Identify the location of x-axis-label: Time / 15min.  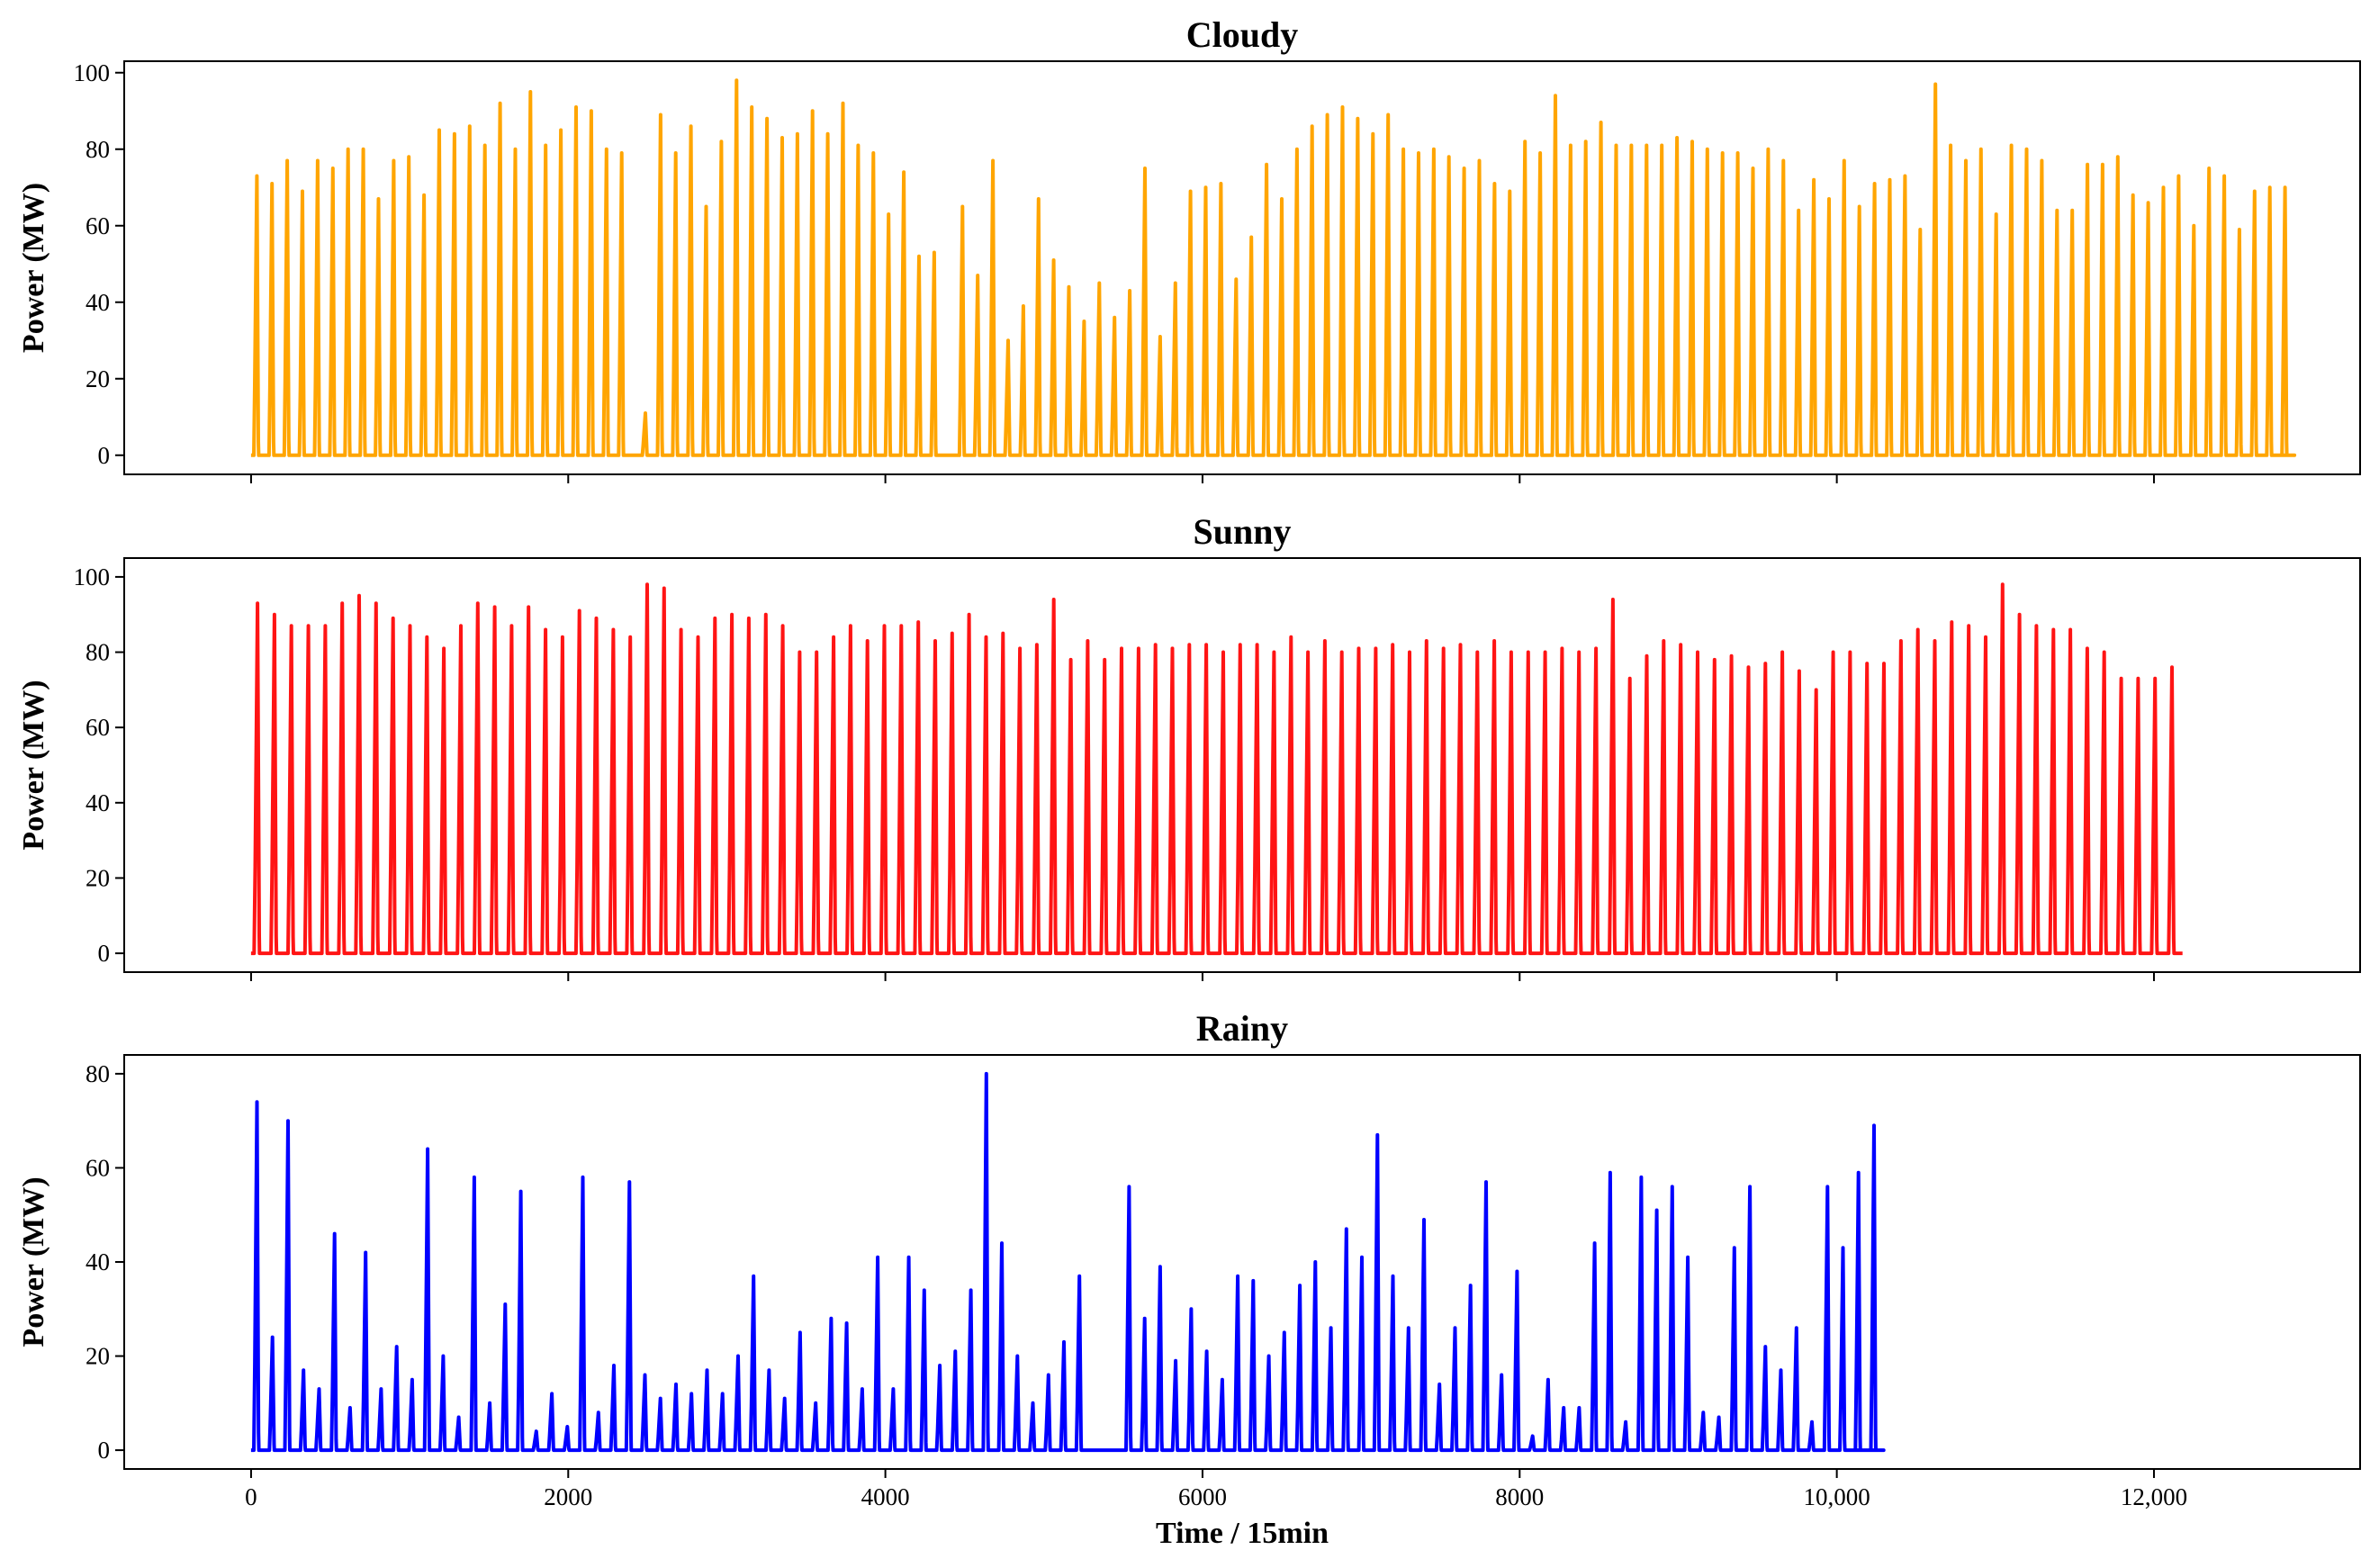
(1242, 1534).